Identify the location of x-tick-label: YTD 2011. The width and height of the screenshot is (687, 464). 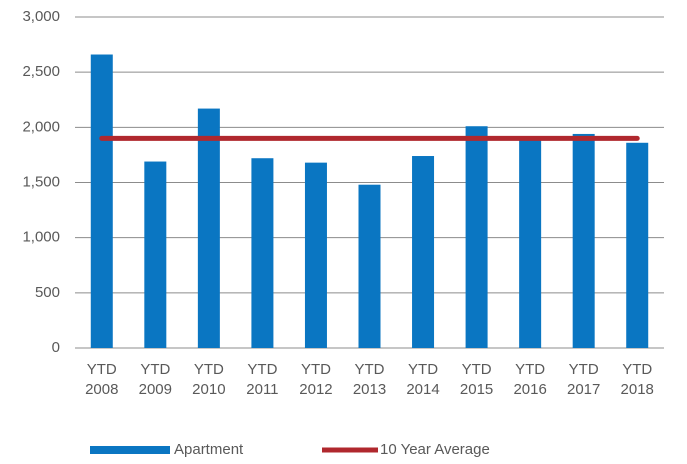
(262, 379).